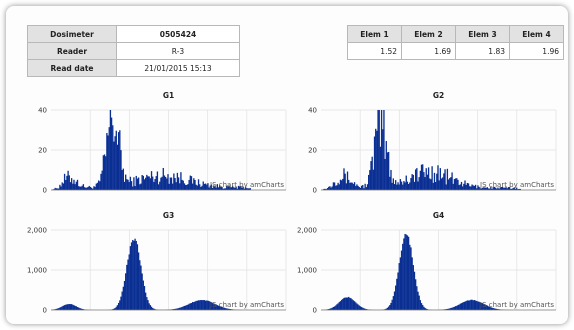 This screenshot has width=574, height=330. I want to click on y-tick-label: 40, so click(42, 111).